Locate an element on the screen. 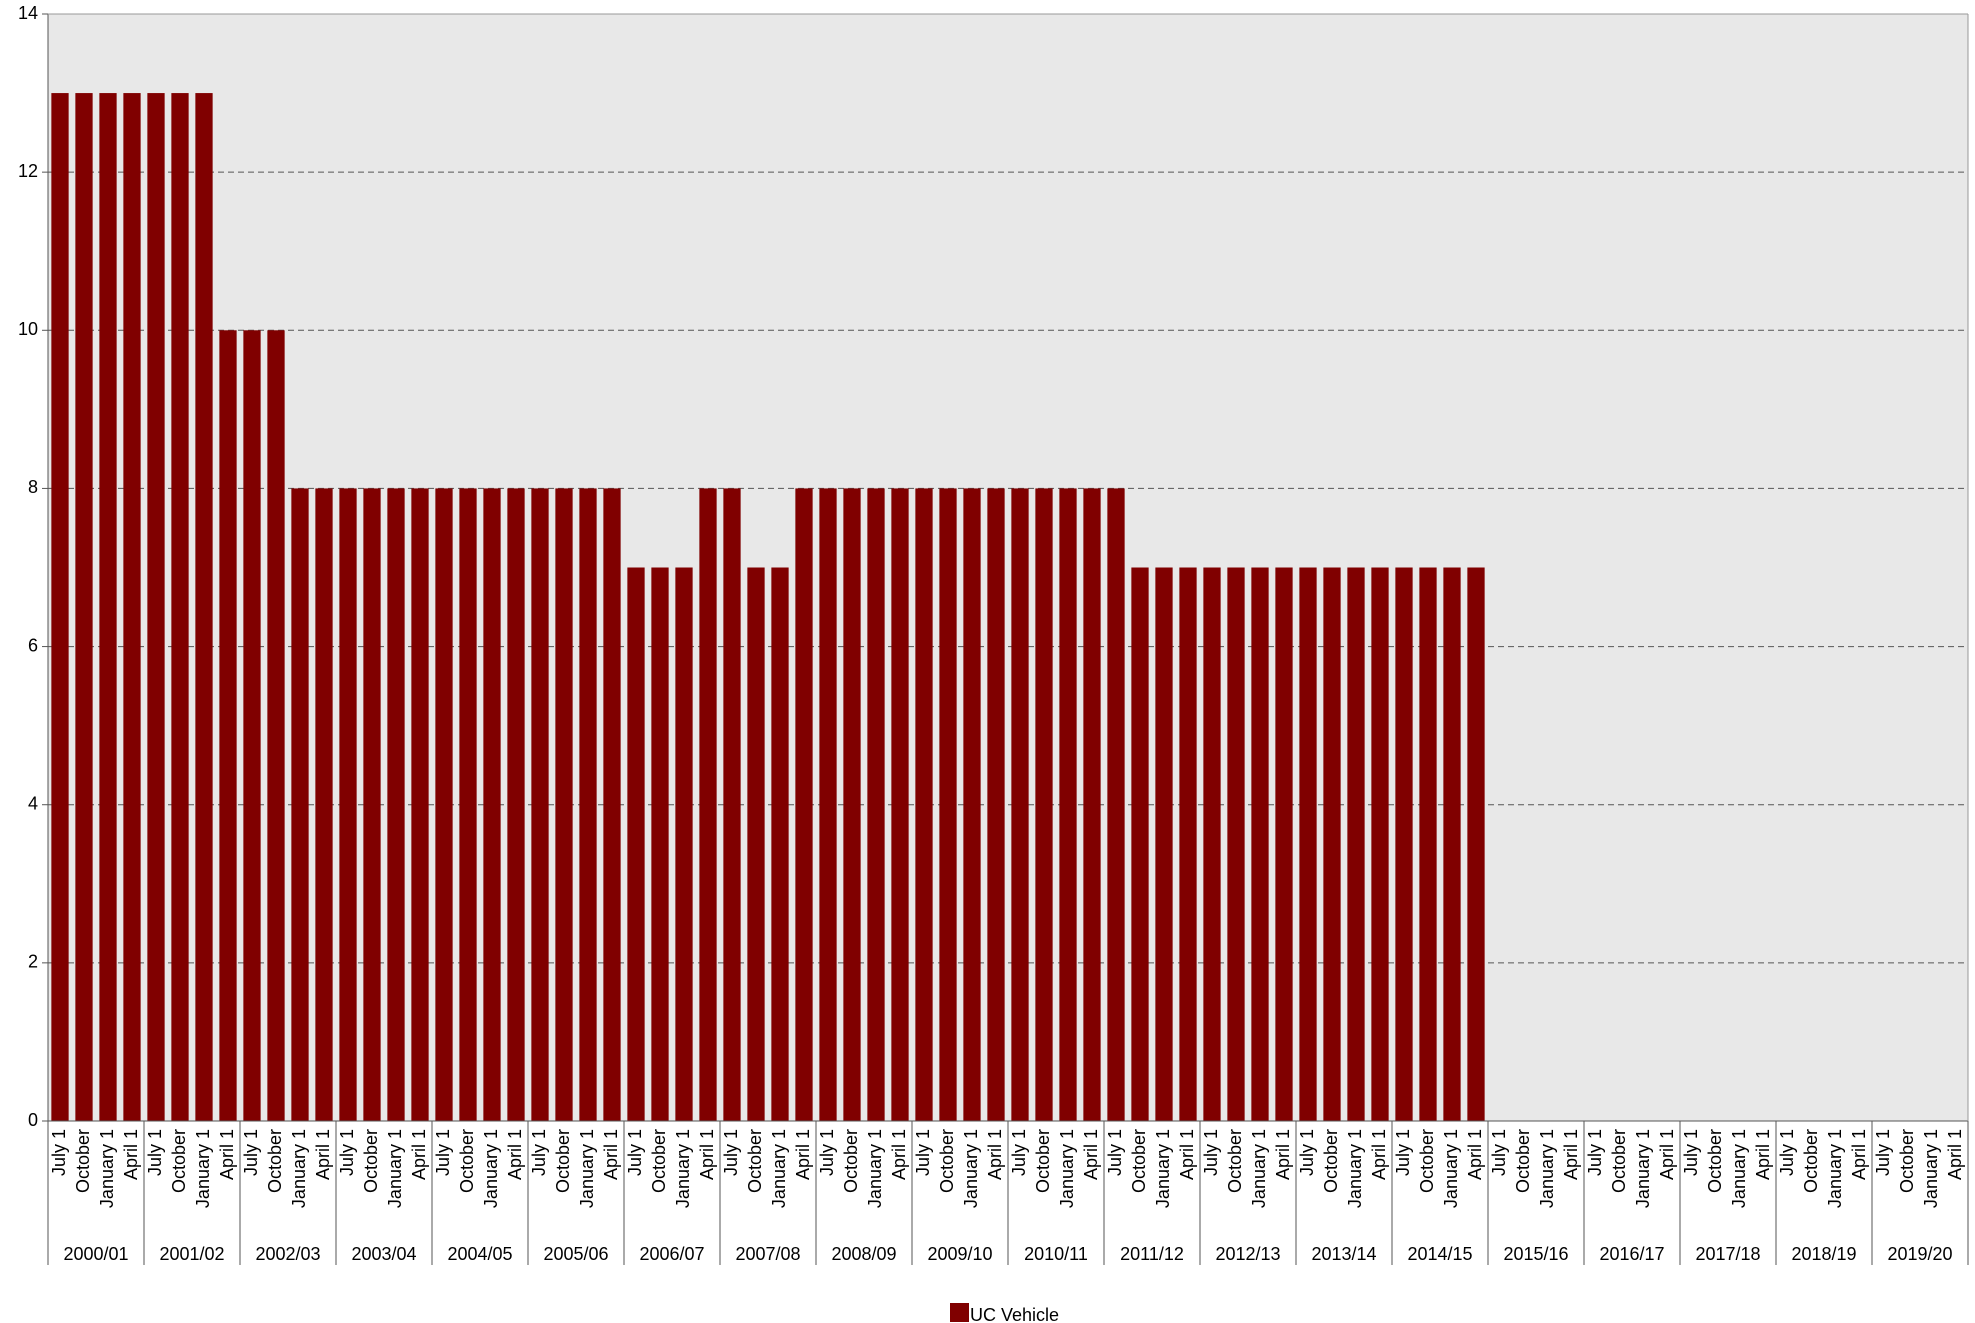  group-label: 2006/07 is located at coordinates (671, 1254).